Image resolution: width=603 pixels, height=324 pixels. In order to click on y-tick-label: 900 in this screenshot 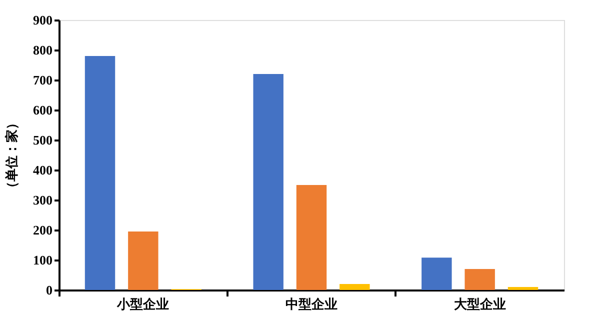, I will do `click(42, 20)`.